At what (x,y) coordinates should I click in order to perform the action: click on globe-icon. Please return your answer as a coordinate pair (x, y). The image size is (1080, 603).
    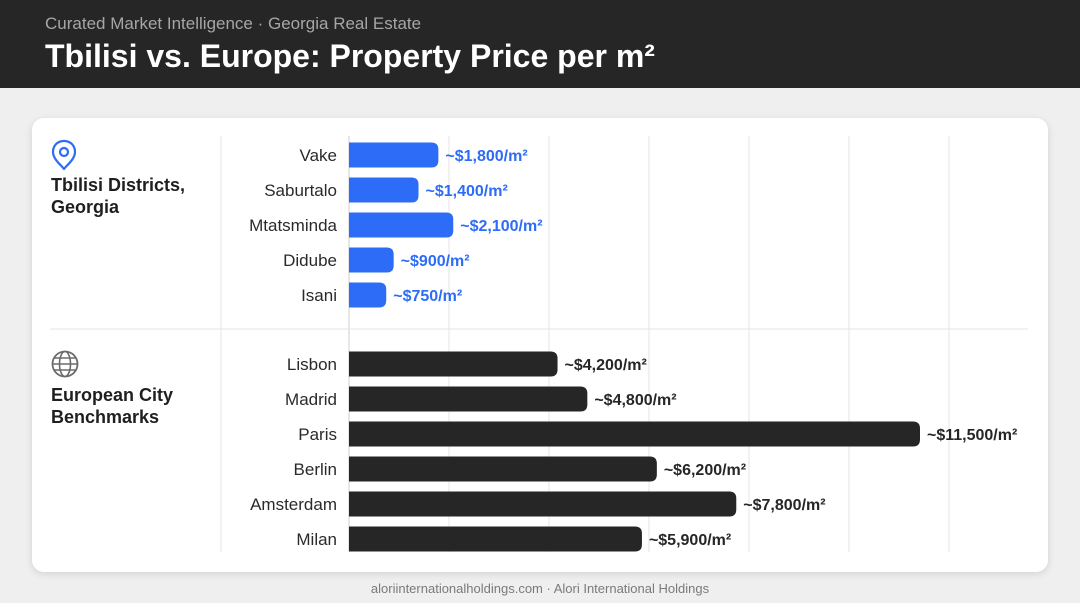
    Looking at the image, I should click on (65, 364).